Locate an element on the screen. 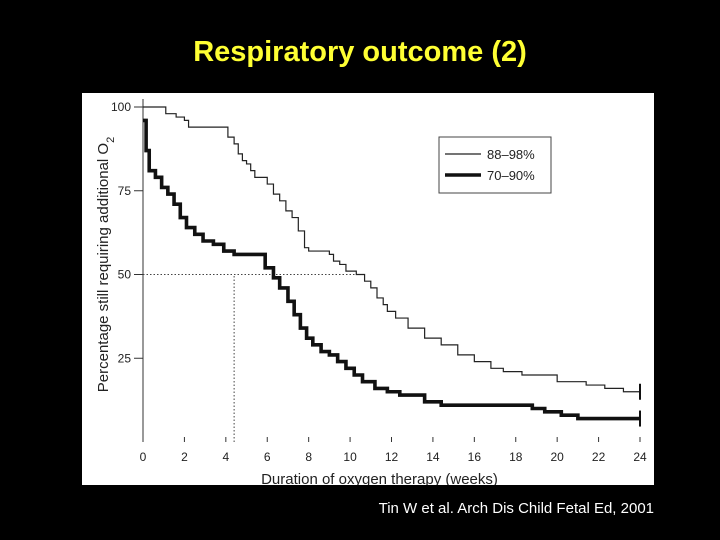 This screenshot has height=540, width=720. reference-lines is located at coordinates (250, 358).